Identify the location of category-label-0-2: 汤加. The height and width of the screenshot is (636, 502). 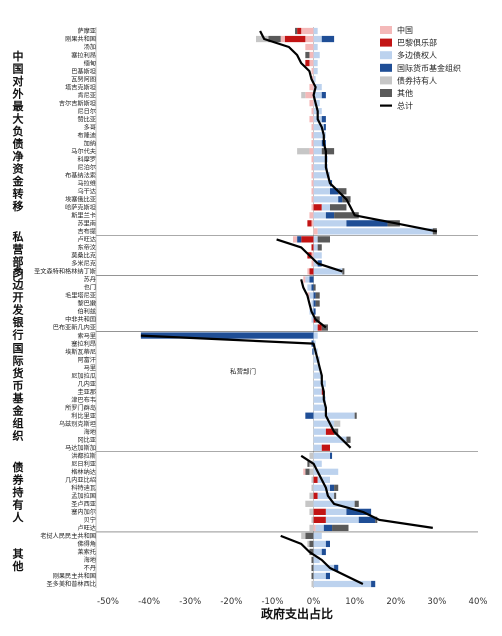
(90, 47).